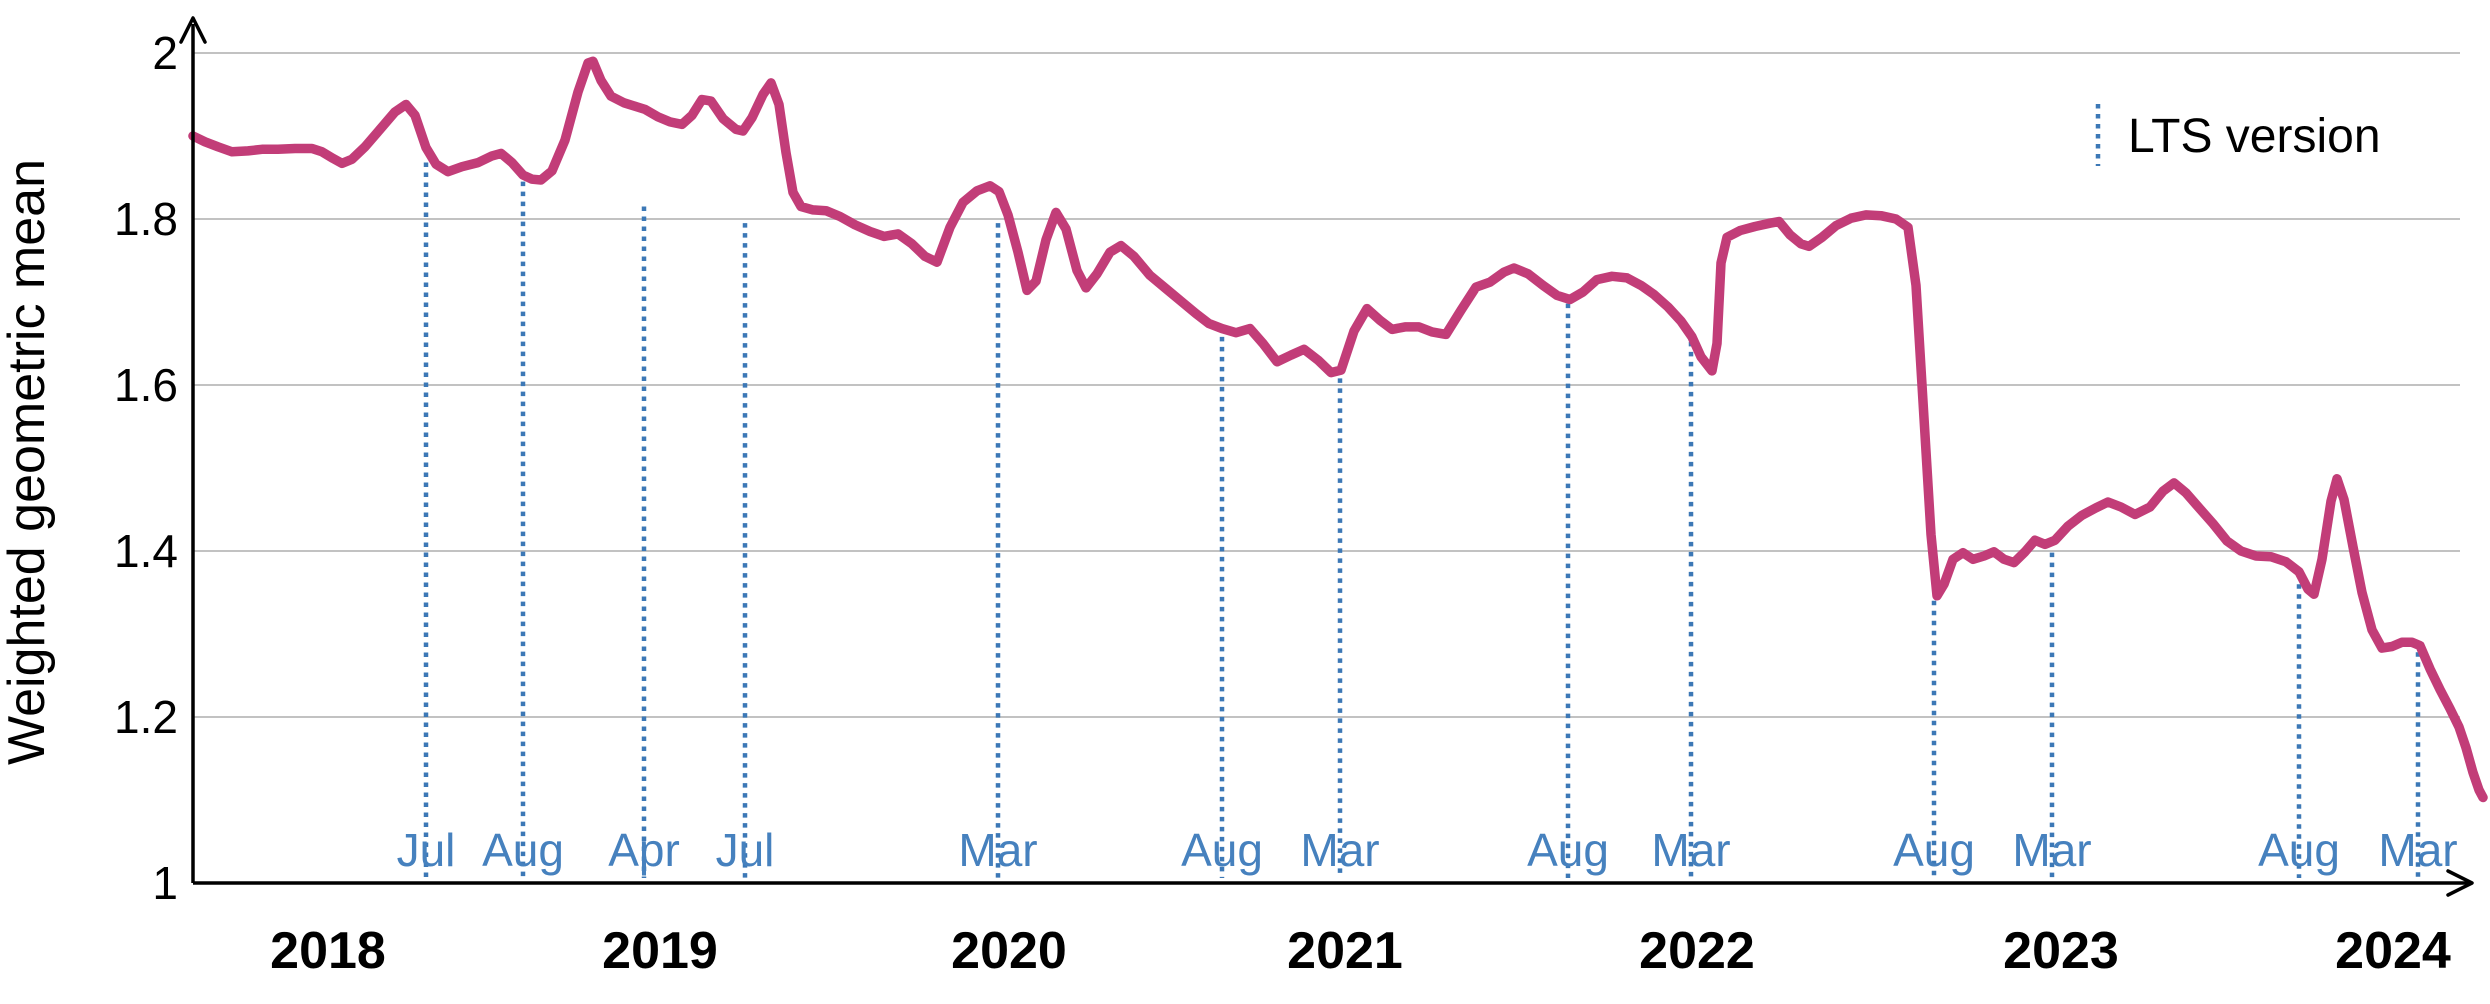 The height and width of the screenshot is (1004, 2490). What do you see at coordinates (146, 219) in the screenshot?
I see `ytick-label-1.8: 1.8` at bounding box center [146, 219].